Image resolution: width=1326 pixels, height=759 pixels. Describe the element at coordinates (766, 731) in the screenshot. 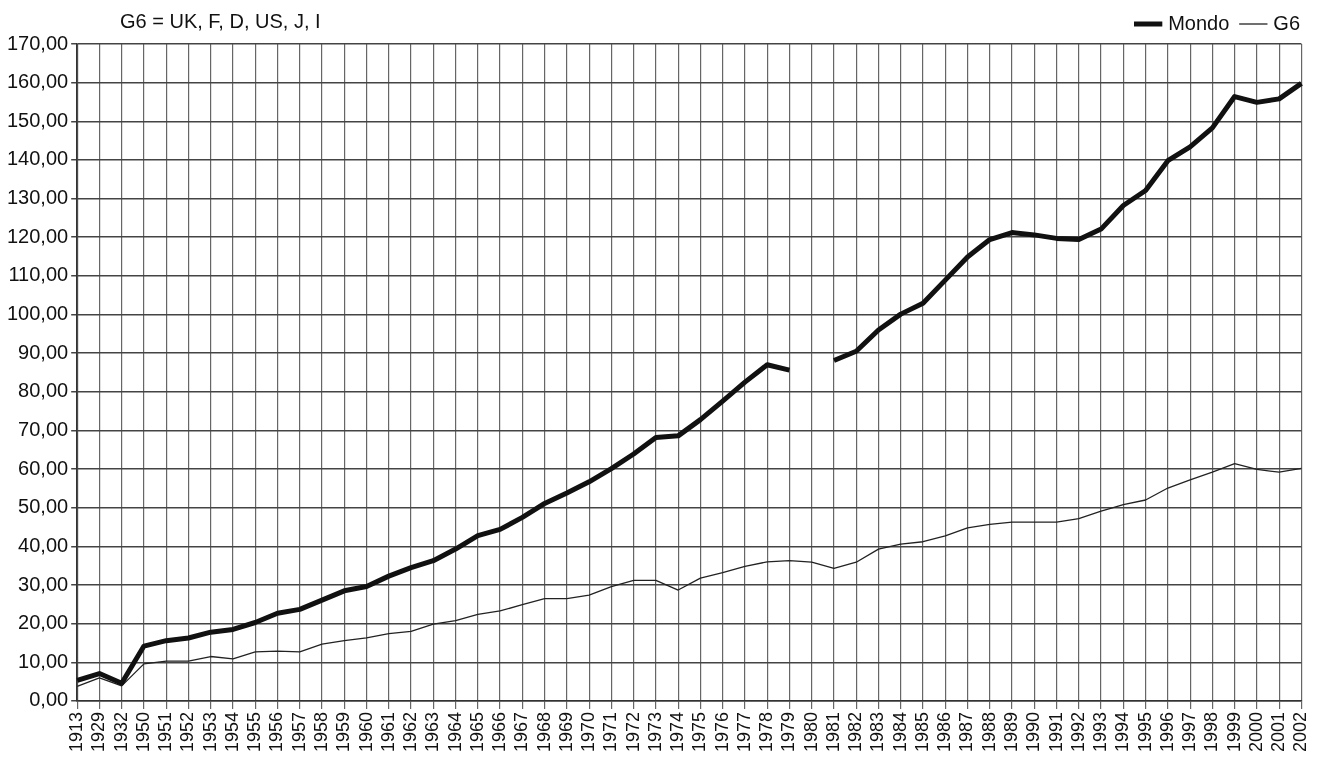

I see `x-tick-label: 1978` at that location.